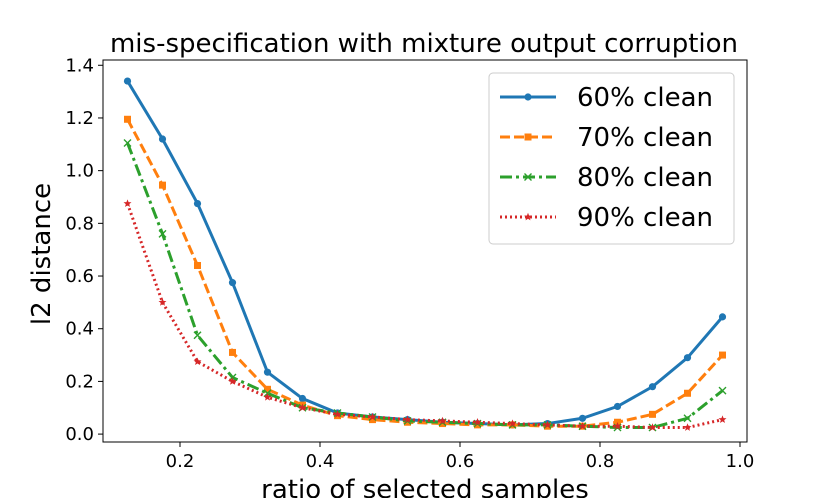 Image resolution: width=830 pixels, height=498 pixels. I want to click on x-tick-label: 0.4, so click(320, 461).